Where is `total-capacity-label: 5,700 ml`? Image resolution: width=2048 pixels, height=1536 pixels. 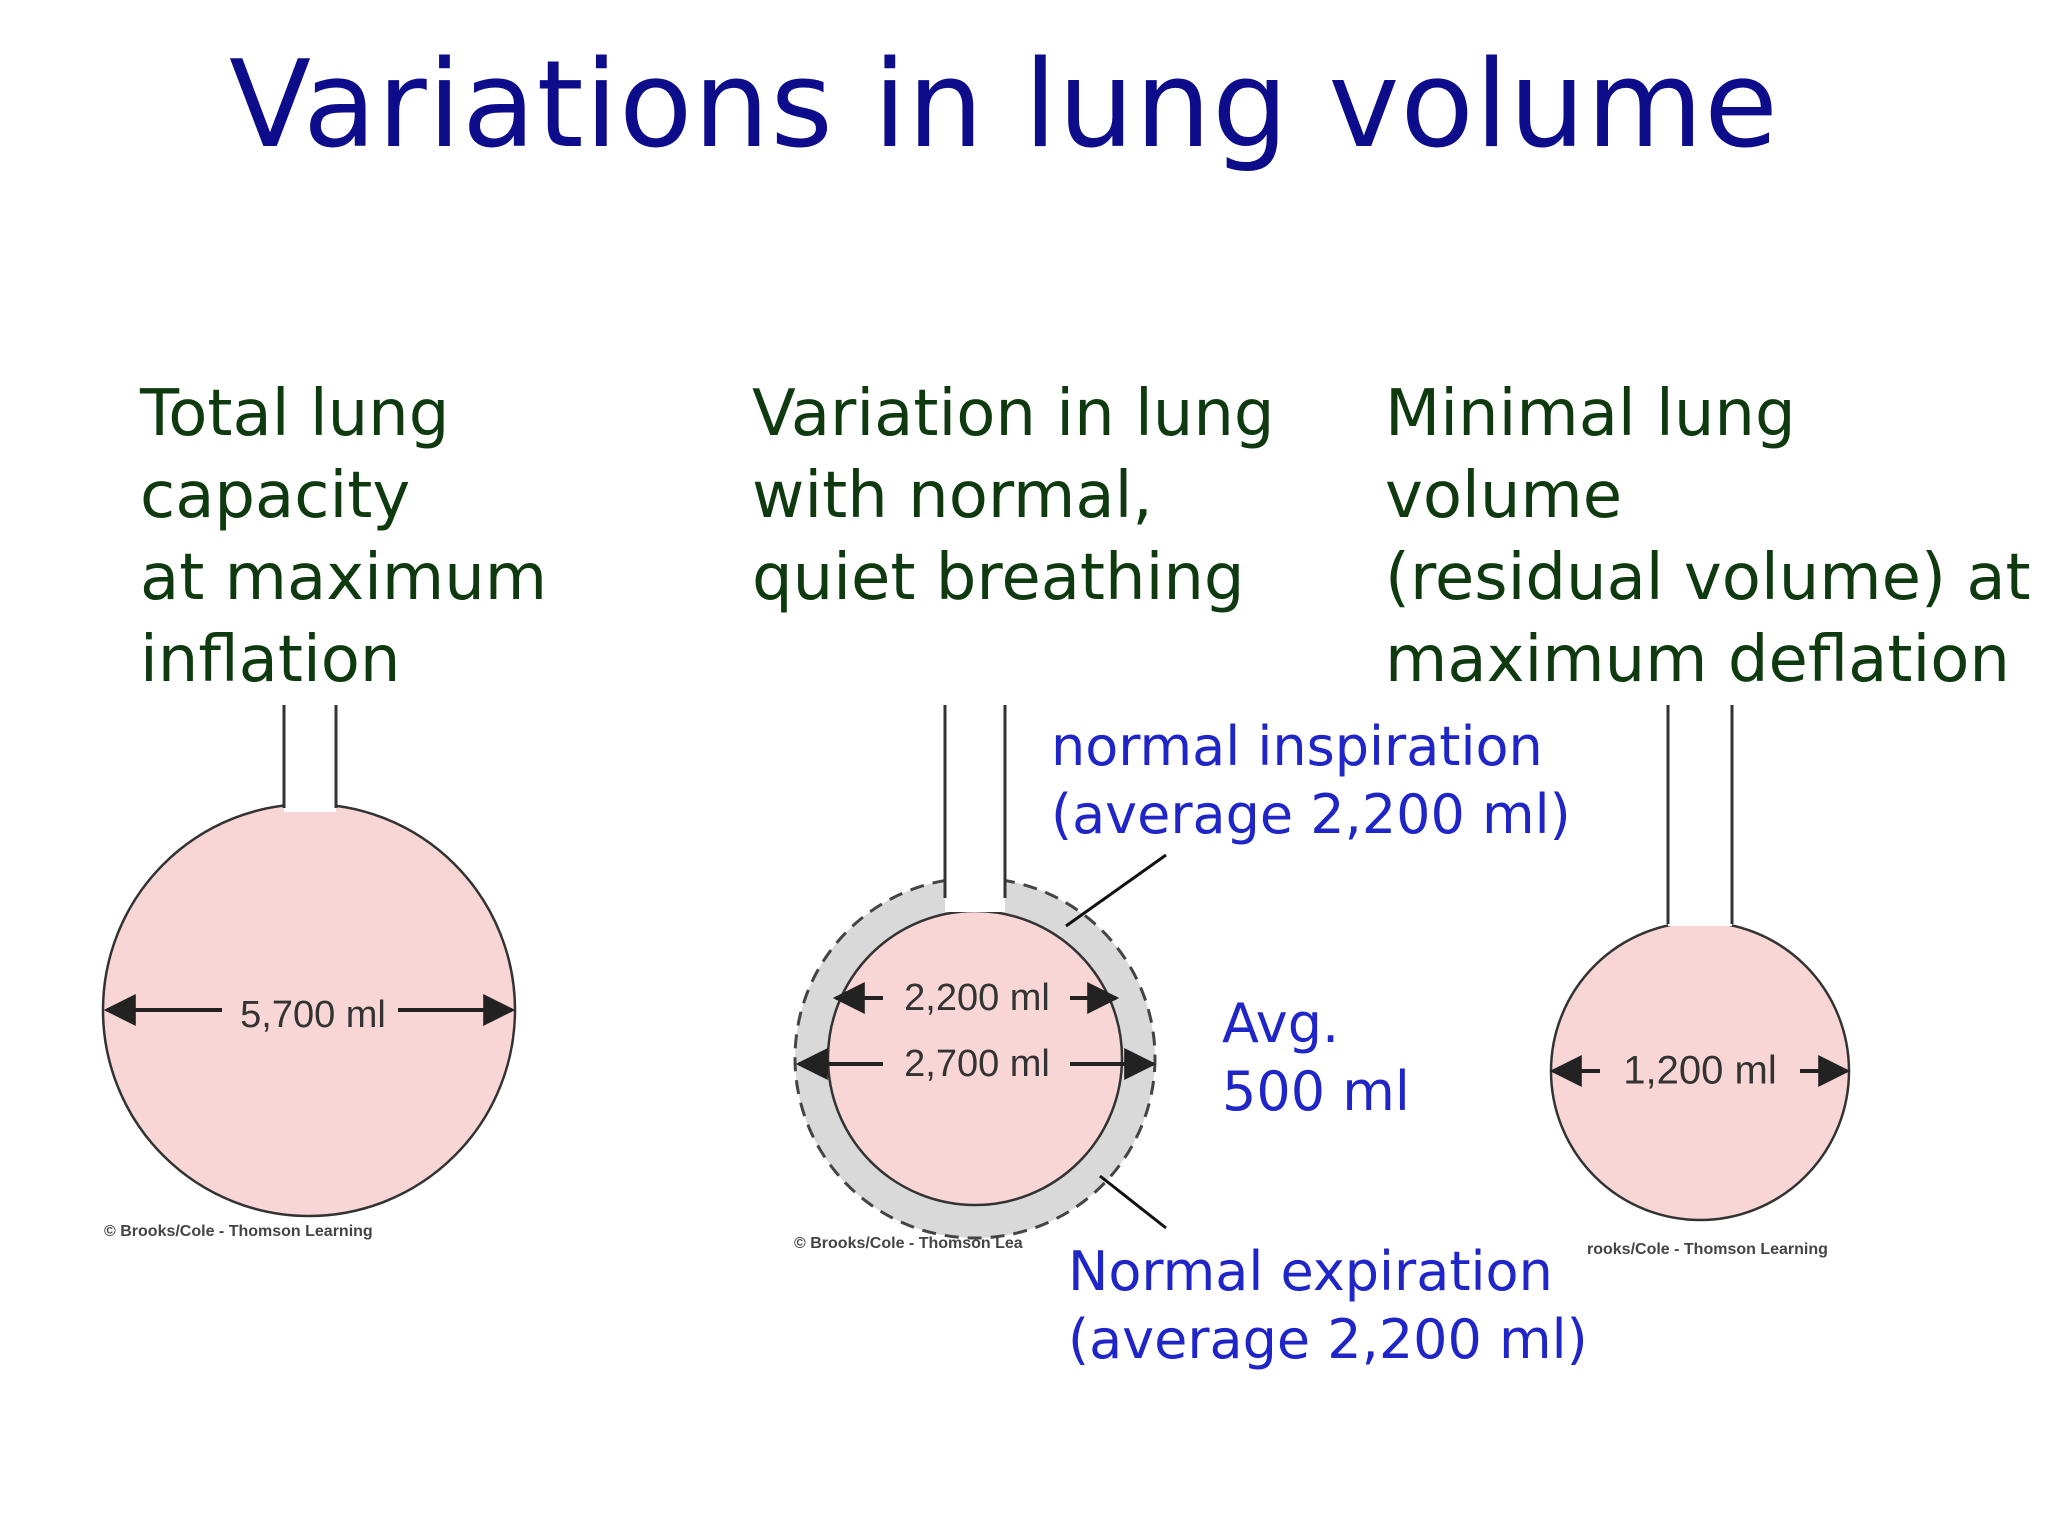 total-capacity-label: 5,700 ml is located at coordinates (313, 1015).